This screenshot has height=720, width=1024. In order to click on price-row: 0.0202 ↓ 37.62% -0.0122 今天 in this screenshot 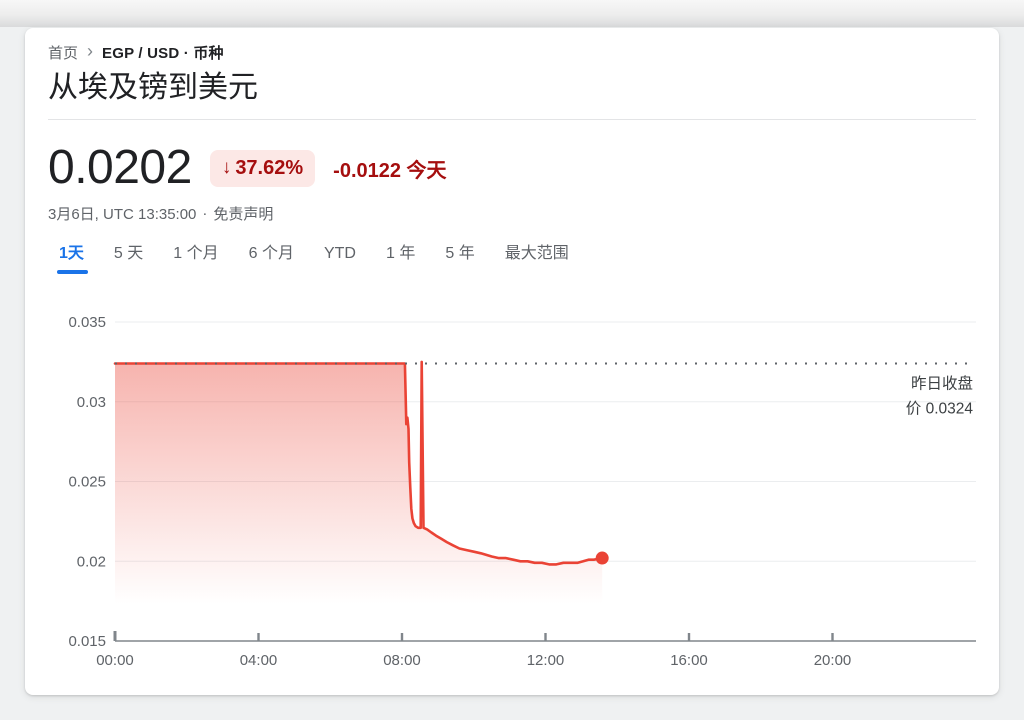, I will do `click(512, 168)`.